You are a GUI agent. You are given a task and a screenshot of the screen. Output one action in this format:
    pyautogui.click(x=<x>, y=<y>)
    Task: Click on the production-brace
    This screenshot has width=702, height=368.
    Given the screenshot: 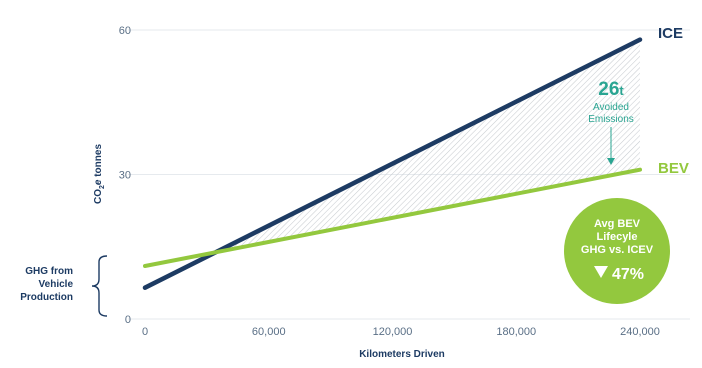 What is the action you would take?
    pyautogui.click(x=99, y=286)
    